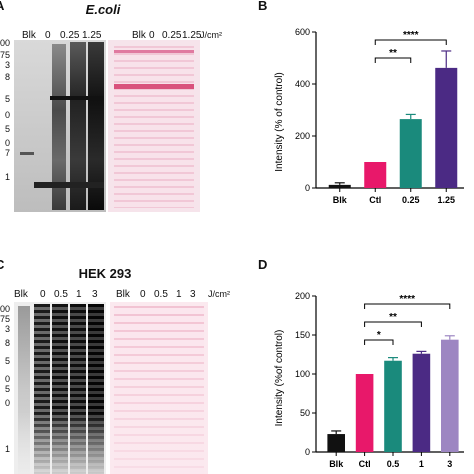  What do you see at coordinates (143, 294) in the screenshot?
I see `ponceau-lane-label: 0` at bounding box center [143, 294].